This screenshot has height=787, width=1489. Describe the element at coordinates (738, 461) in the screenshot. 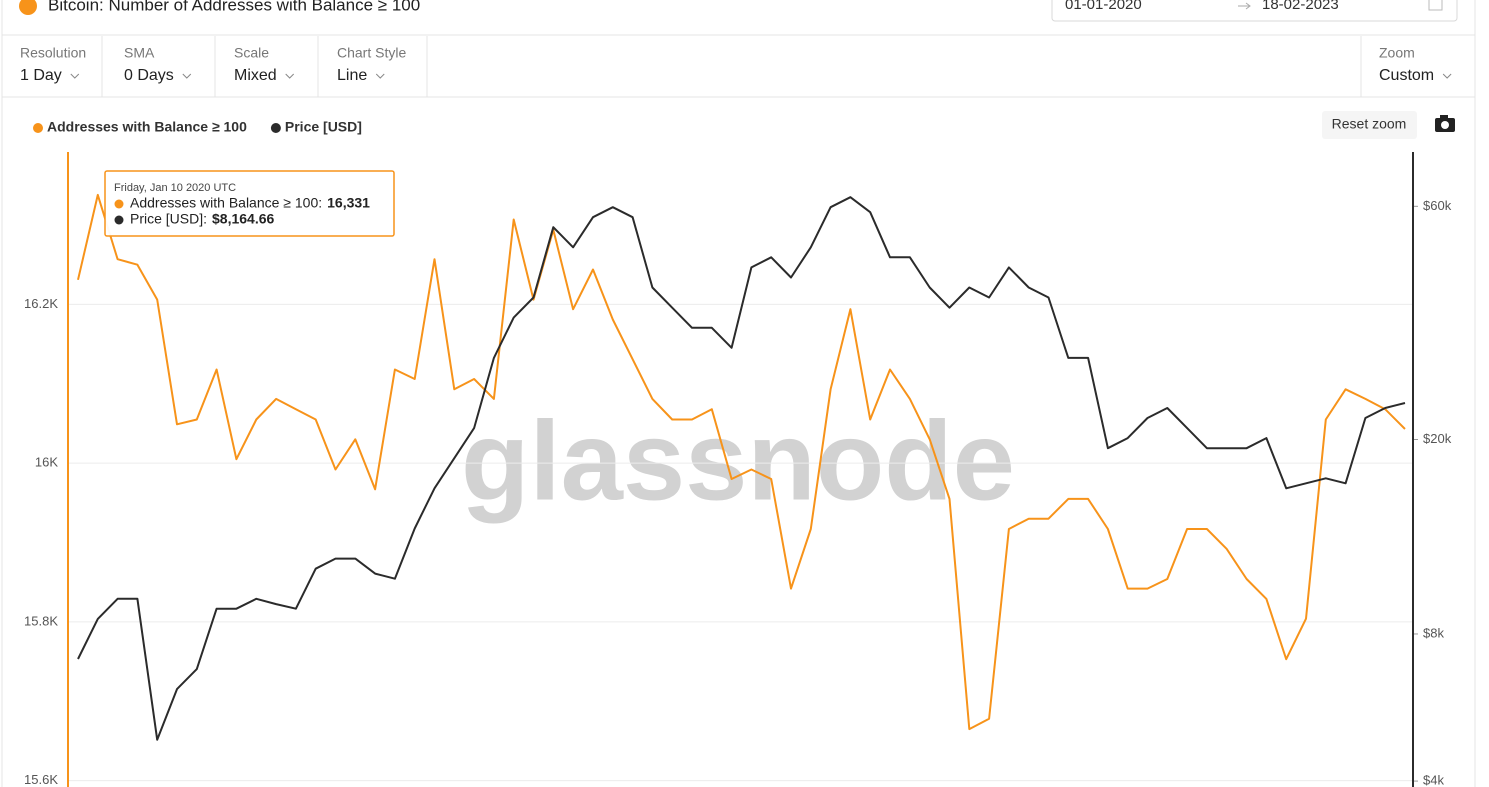

I see `watermark: glassnode` at that location.